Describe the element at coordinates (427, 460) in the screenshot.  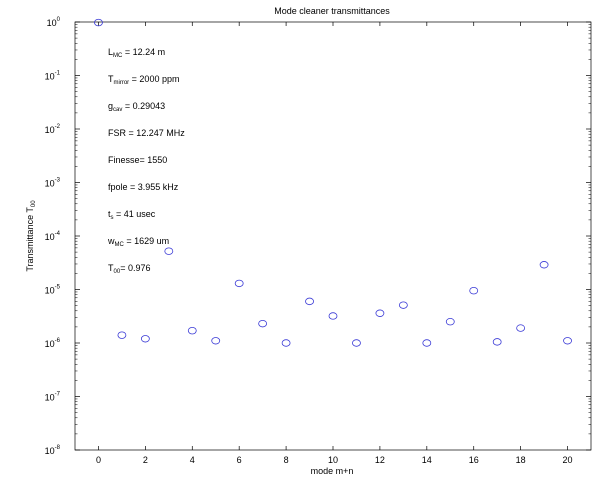
I see `x-tick-label: 14` at that location.